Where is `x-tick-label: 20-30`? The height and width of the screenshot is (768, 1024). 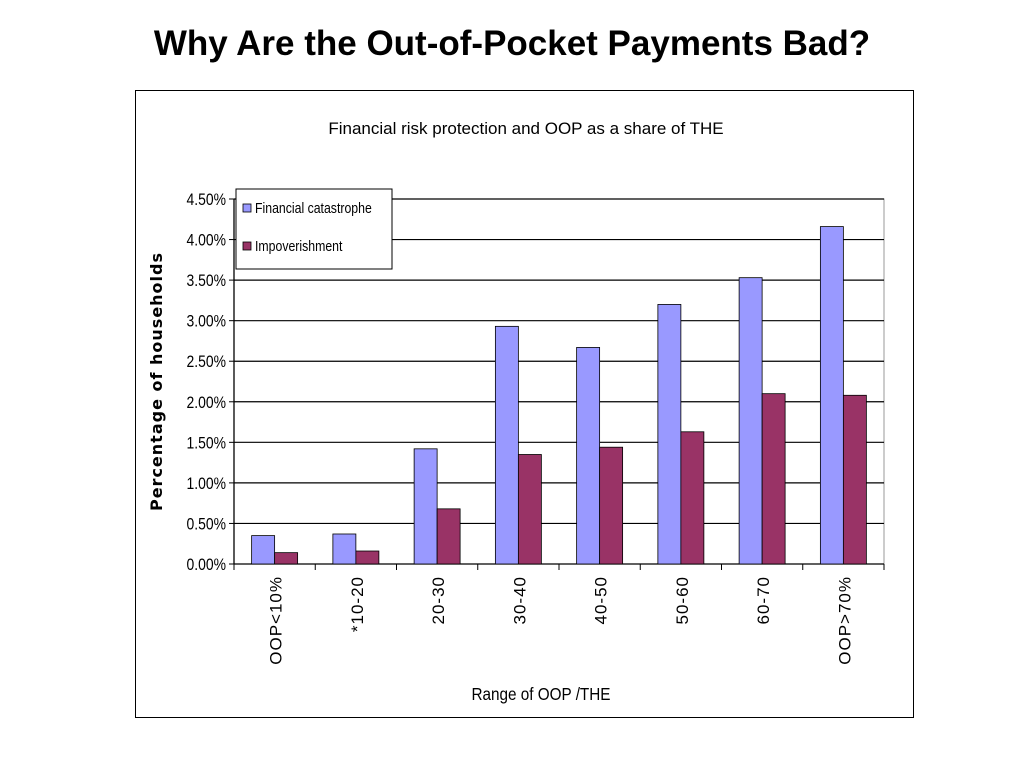 x-tick-label: 20-30 is located at coordinates (438, 600).